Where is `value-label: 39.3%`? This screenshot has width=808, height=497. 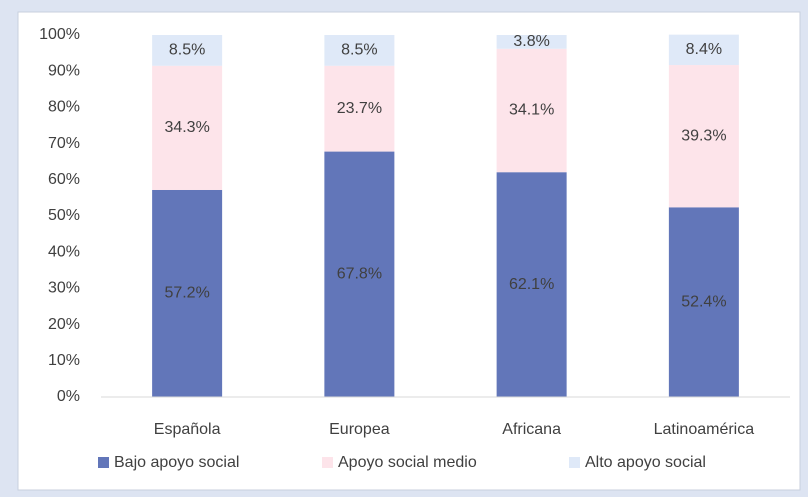
value-label: 39.3% is located at coordinates (703, 135).